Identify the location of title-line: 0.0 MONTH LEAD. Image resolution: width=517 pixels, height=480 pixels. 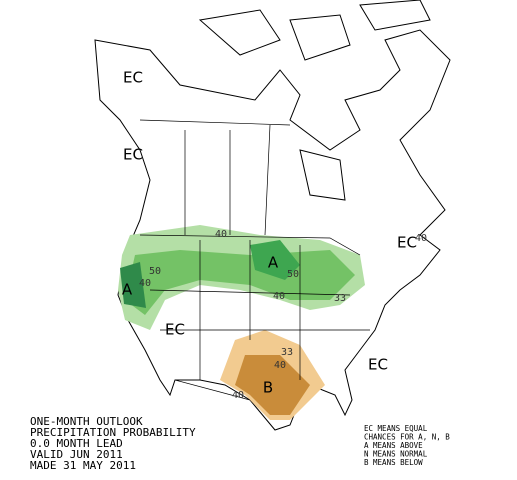
(76, 443).